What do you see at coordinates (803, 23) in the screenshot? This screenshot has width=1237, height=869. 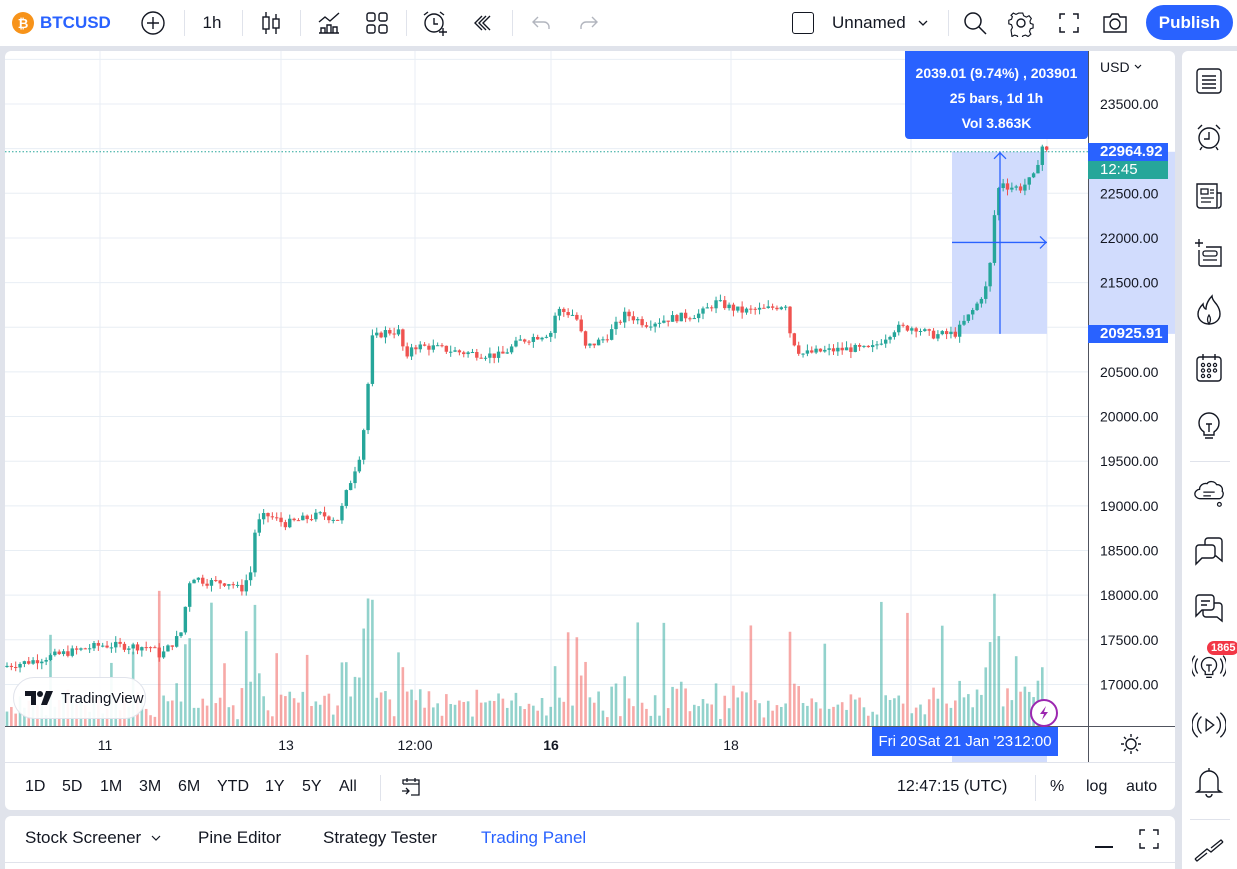 I see `layout-checkbox` at bounding box center [803, 23].